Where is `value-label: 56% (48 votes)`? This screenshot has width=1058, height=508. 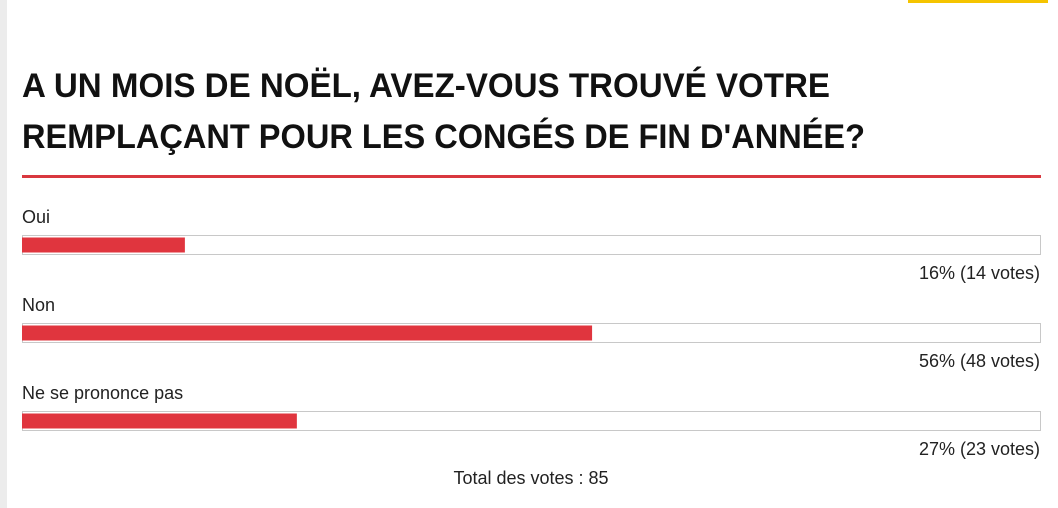 value-label: 56% (48 votes) is located at coordinates (979, 361).